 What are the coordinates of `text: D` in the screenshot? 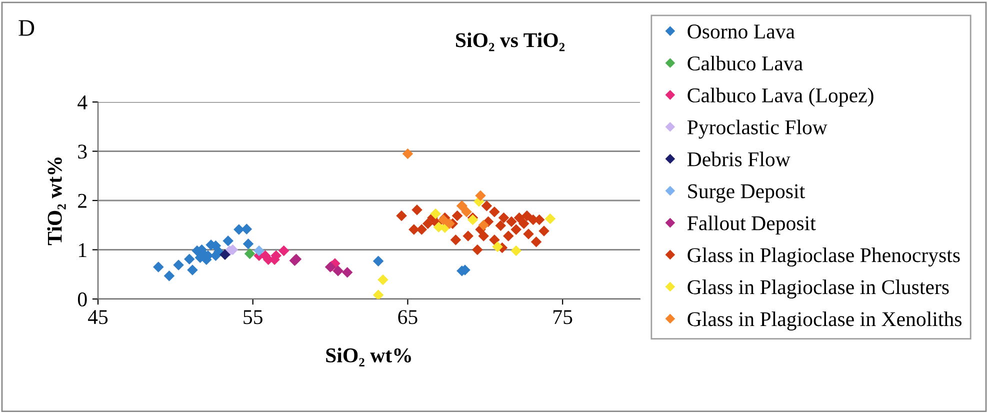 It's located at (26, 28).